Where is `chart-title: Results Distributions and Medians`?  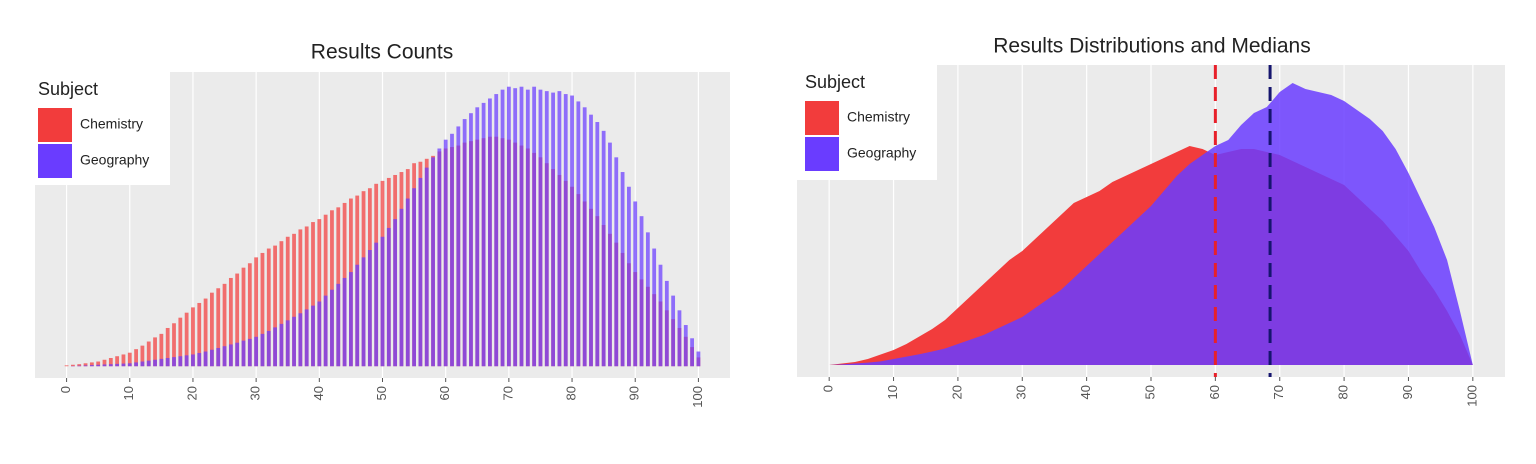
chart-title: Results Distributions and Medians is located at coordinates (1151, 46).